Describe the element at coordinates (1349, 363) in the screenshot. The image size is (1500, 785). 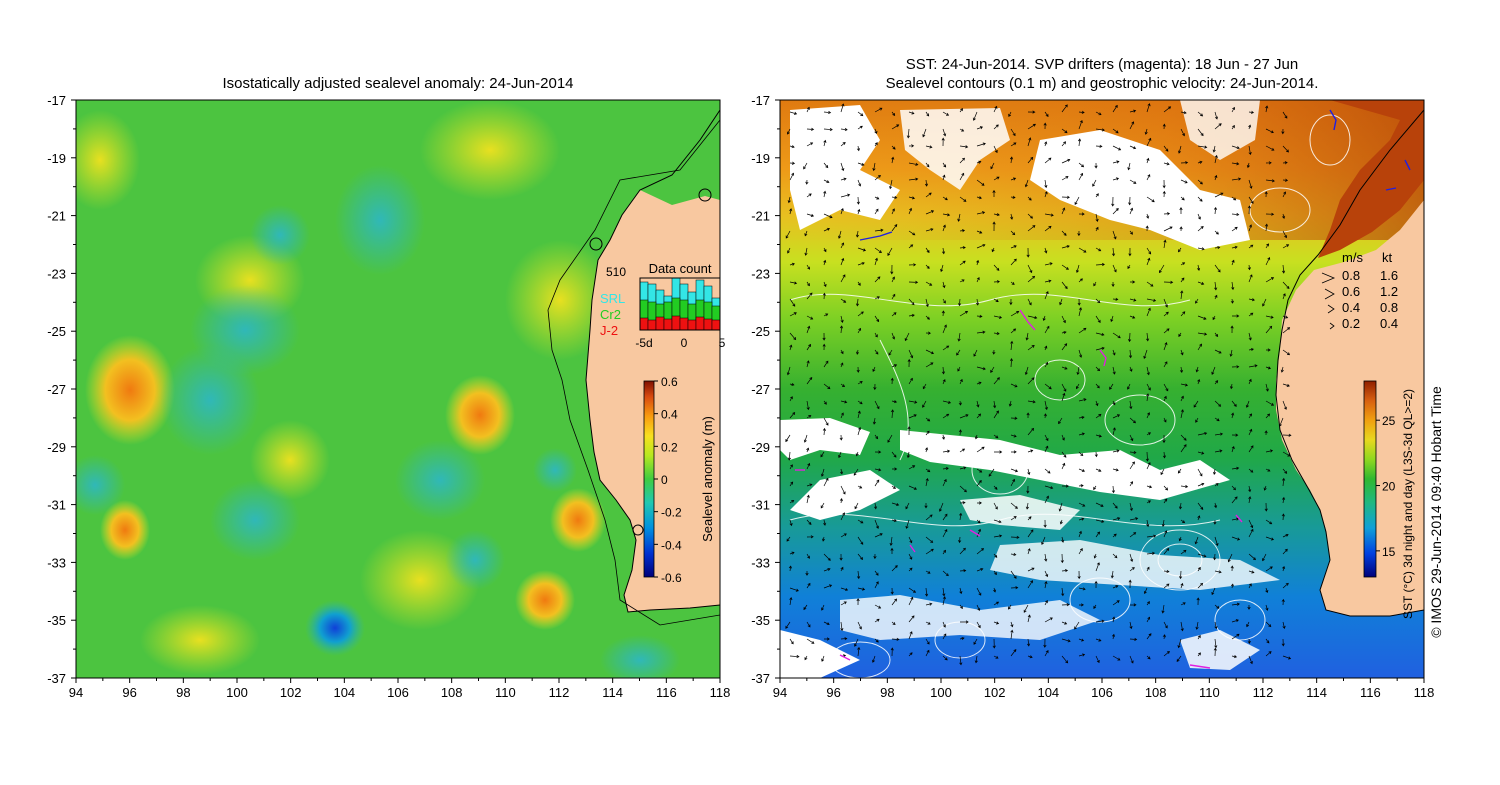
I see `right-coastline` at that location.